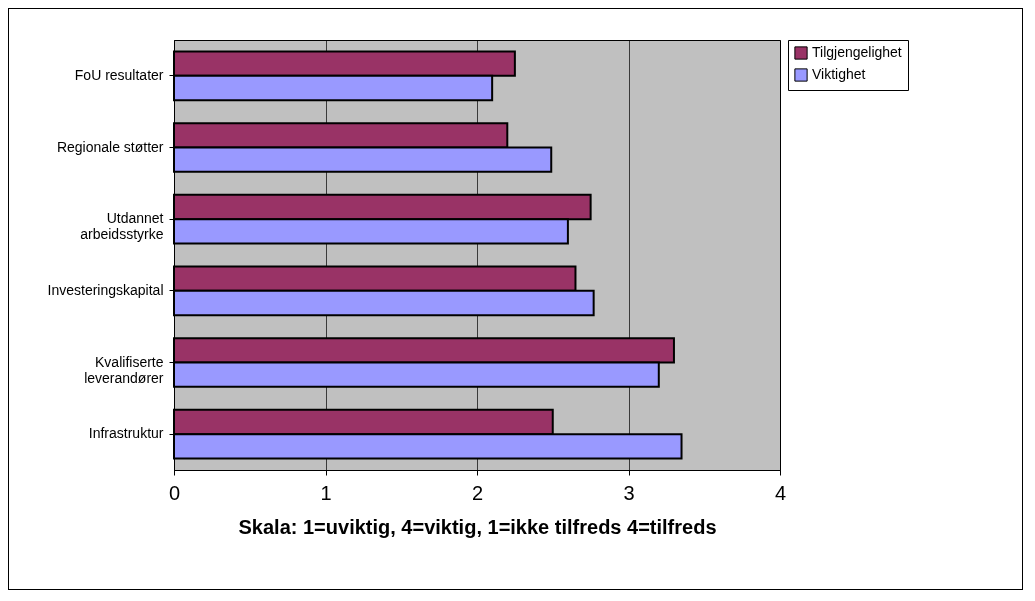 This screenshot has width=1035, height=601. Describe the element at coordinates (326, 492) in the screenshot. I see `x-tick-label: 1` at that location.